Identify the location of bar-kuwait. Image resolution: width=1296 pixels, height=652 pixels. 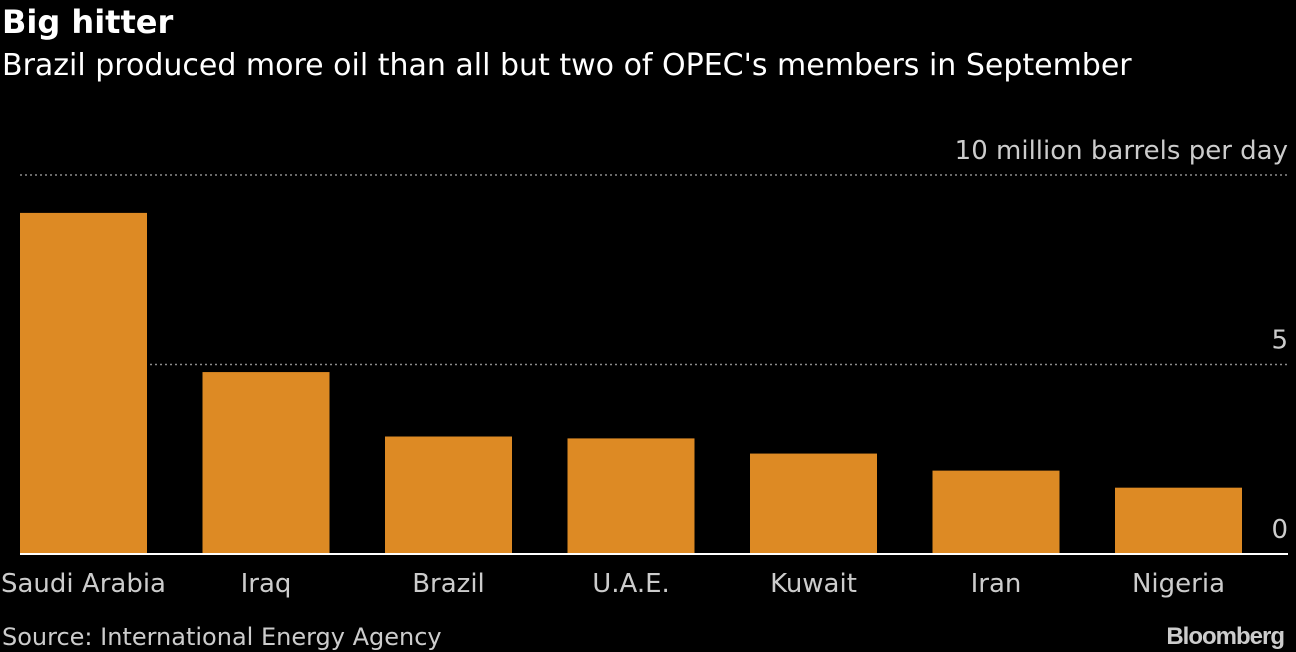
(813, 503).